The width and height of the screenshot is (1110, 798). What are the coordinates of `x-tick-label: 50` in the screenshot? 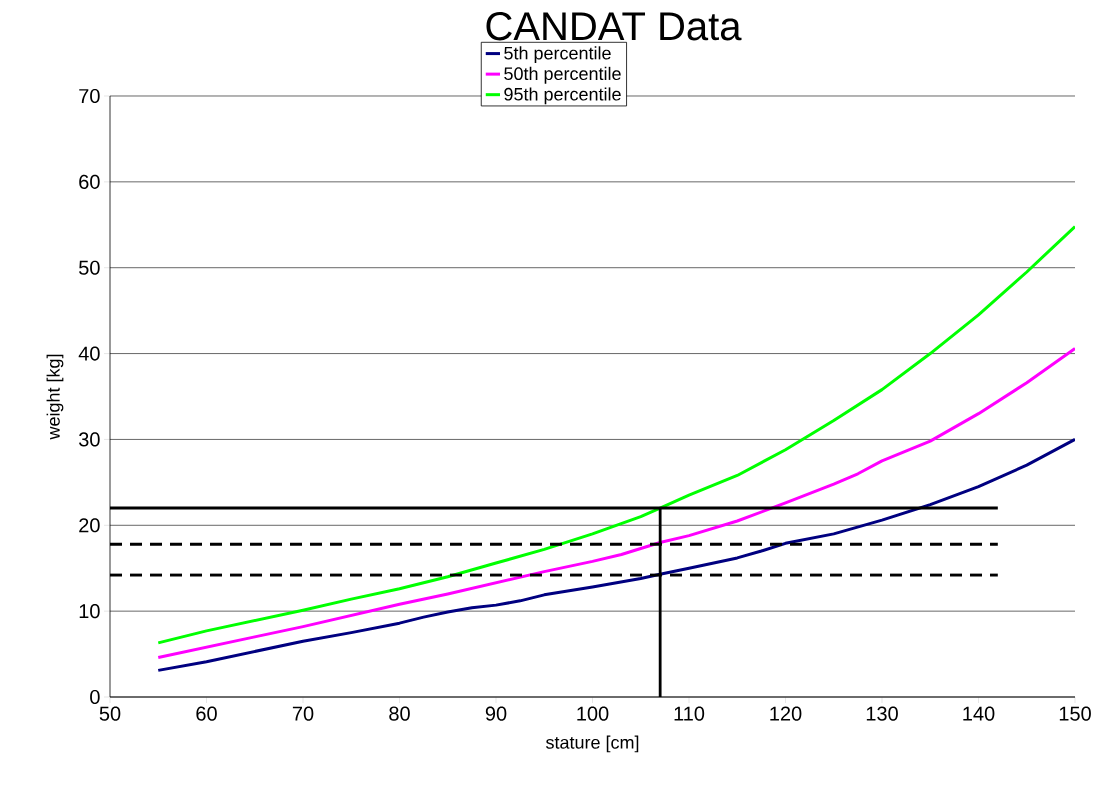 It's located at (110, 713).